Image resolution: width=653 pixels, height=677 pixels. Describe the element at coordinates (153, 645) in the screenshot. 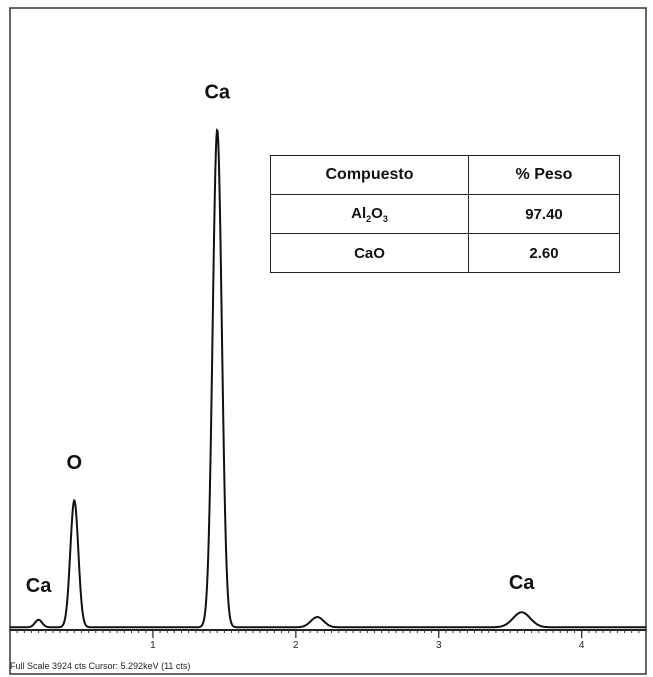

I see `x-tick-label: 1` at that location.